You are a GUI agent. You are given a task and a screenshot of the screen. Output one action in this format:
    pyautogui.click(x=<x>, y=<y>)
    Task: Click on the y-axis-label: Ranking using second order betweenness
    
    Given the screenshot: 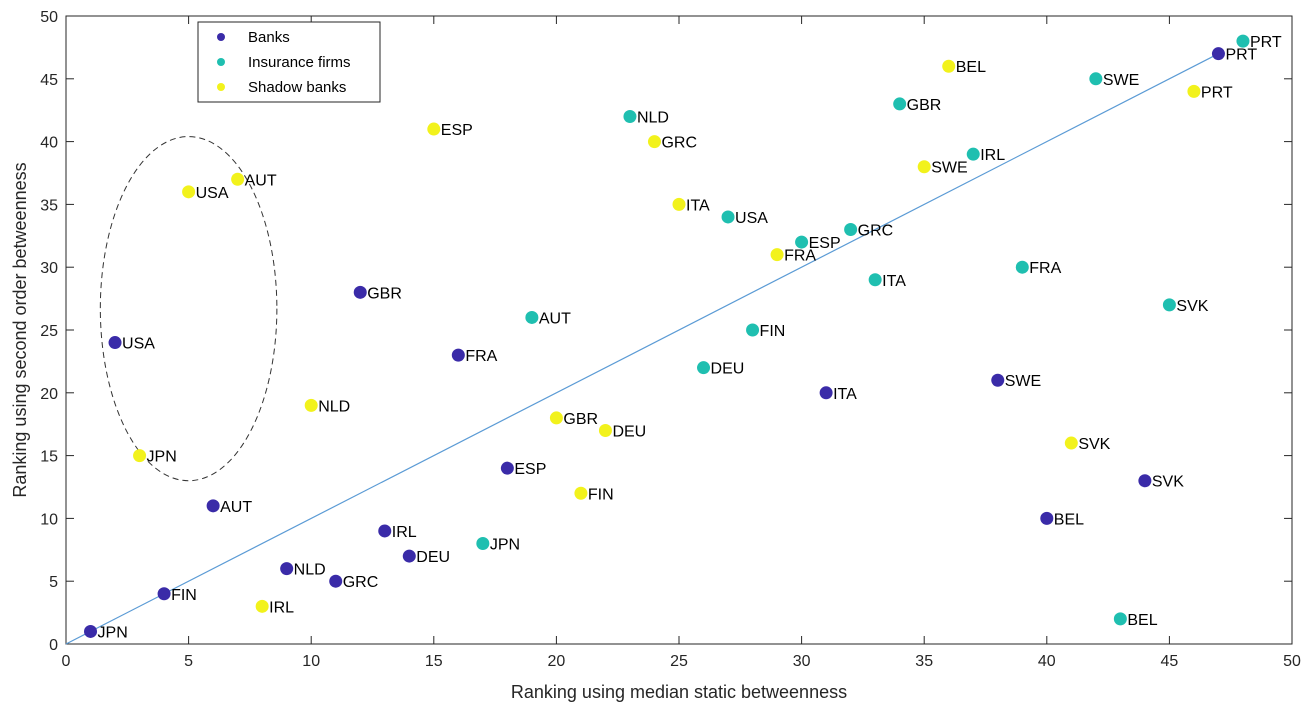 What is the action you would take?
    pyautogui.click(x=20, y=329)
    